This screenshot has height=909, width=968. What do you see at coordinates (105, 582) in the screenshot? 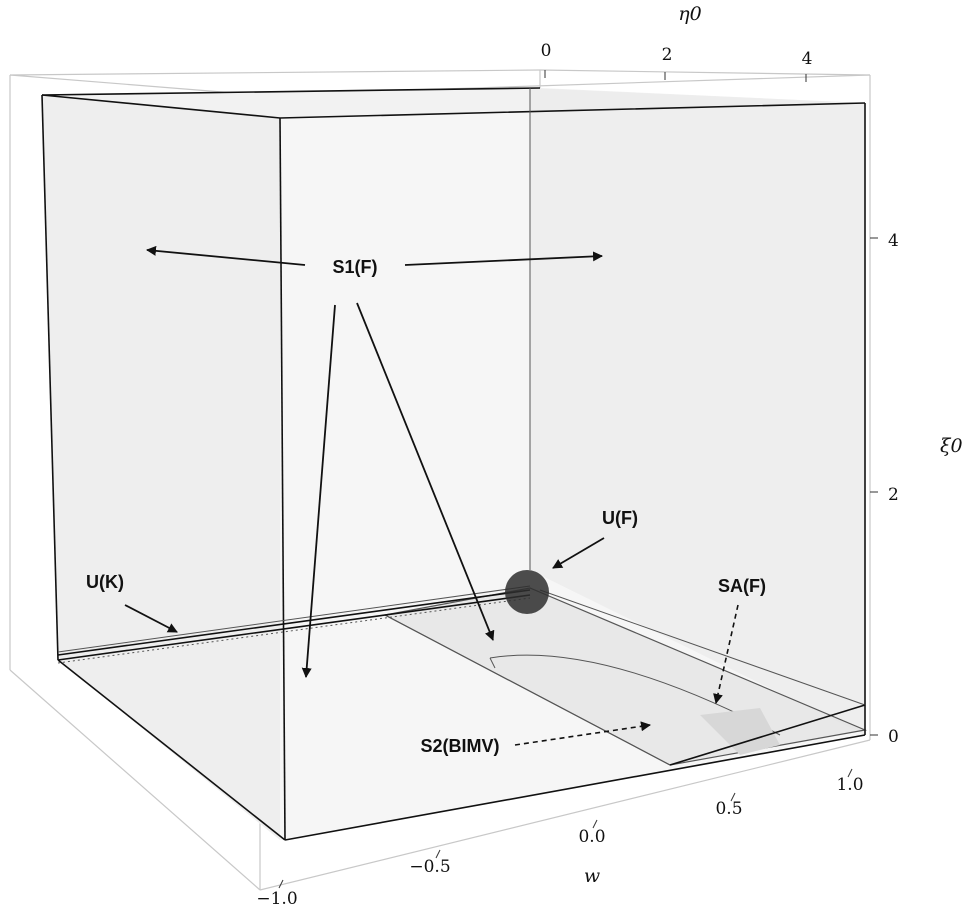
I see `label-uk: U(K)` at bounding box center [105, 582].